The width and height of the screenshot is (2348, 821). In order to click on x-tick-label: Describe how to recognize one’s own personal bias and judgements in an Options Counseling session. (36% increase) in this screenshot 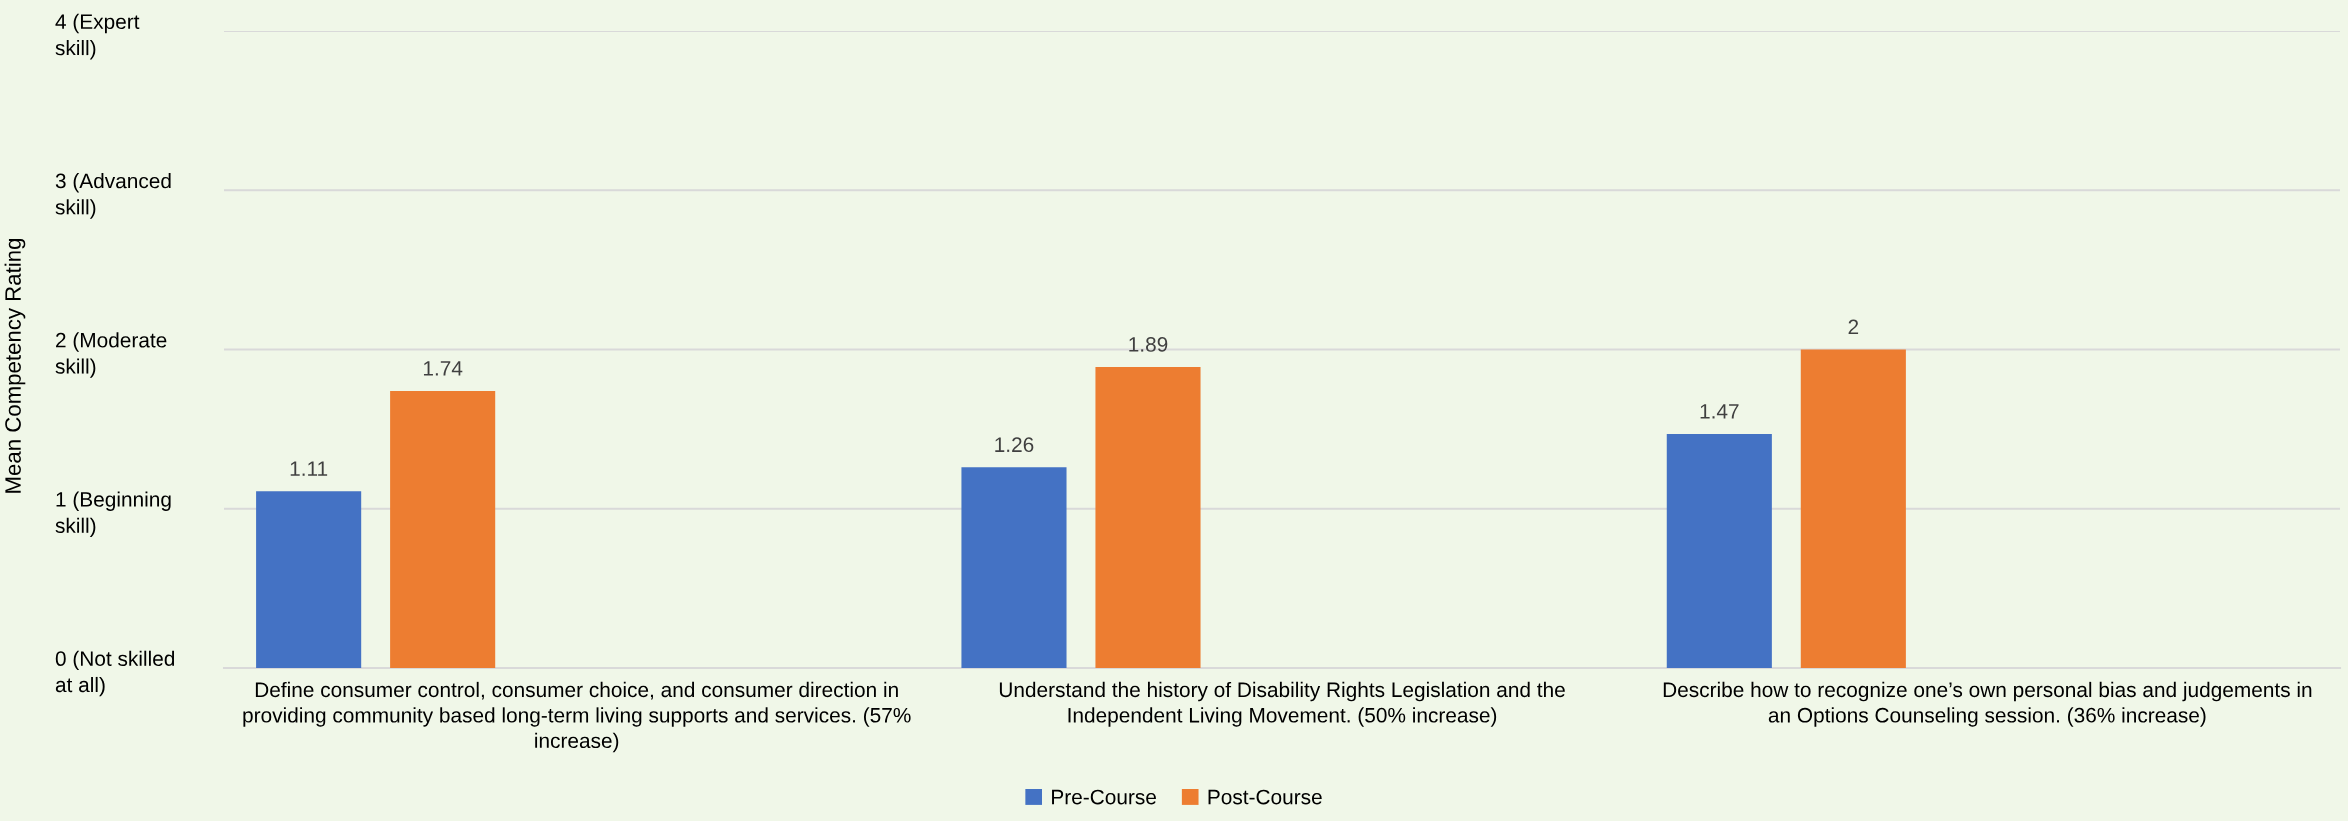, I will do `click(1987, 704)`.